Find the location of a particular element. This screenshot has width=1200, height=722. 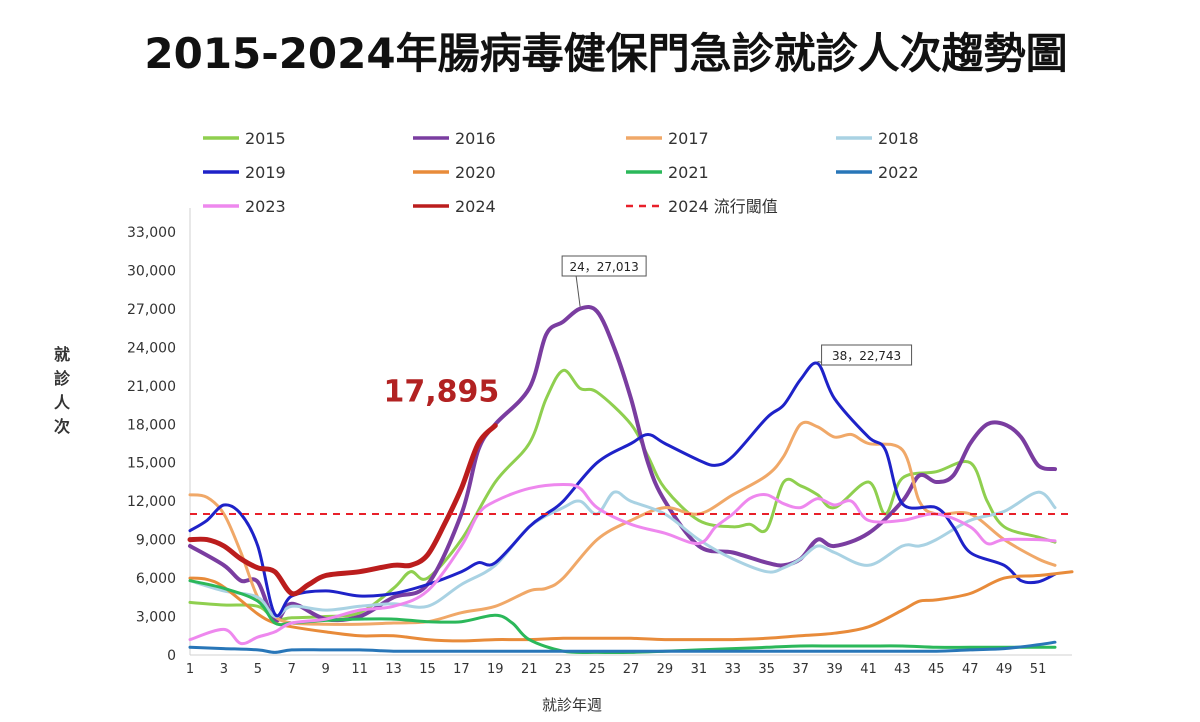

x-tick-label: 47 is located at coordinates (970, 669).